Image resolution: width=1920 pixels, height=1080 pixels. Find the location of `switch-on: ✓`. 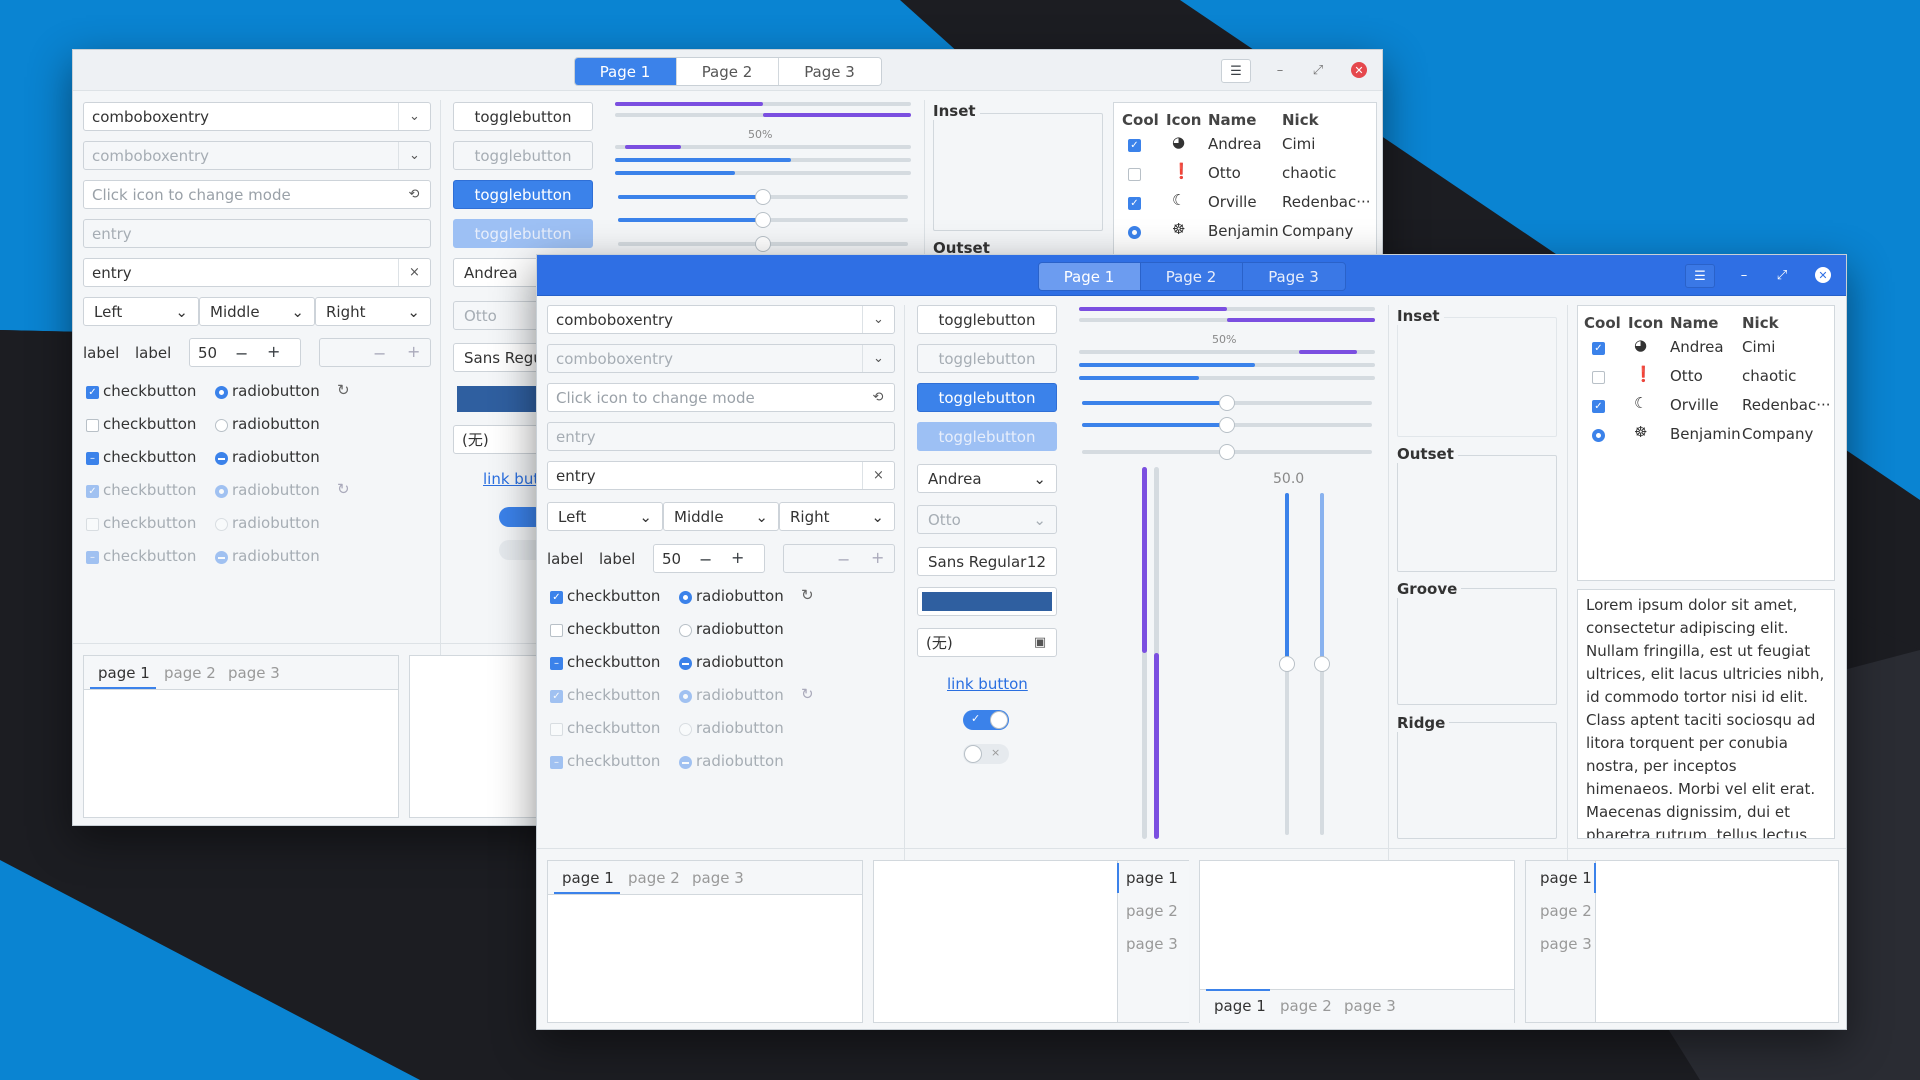

switch-on: ✓ is located at coordinates (986, 720).